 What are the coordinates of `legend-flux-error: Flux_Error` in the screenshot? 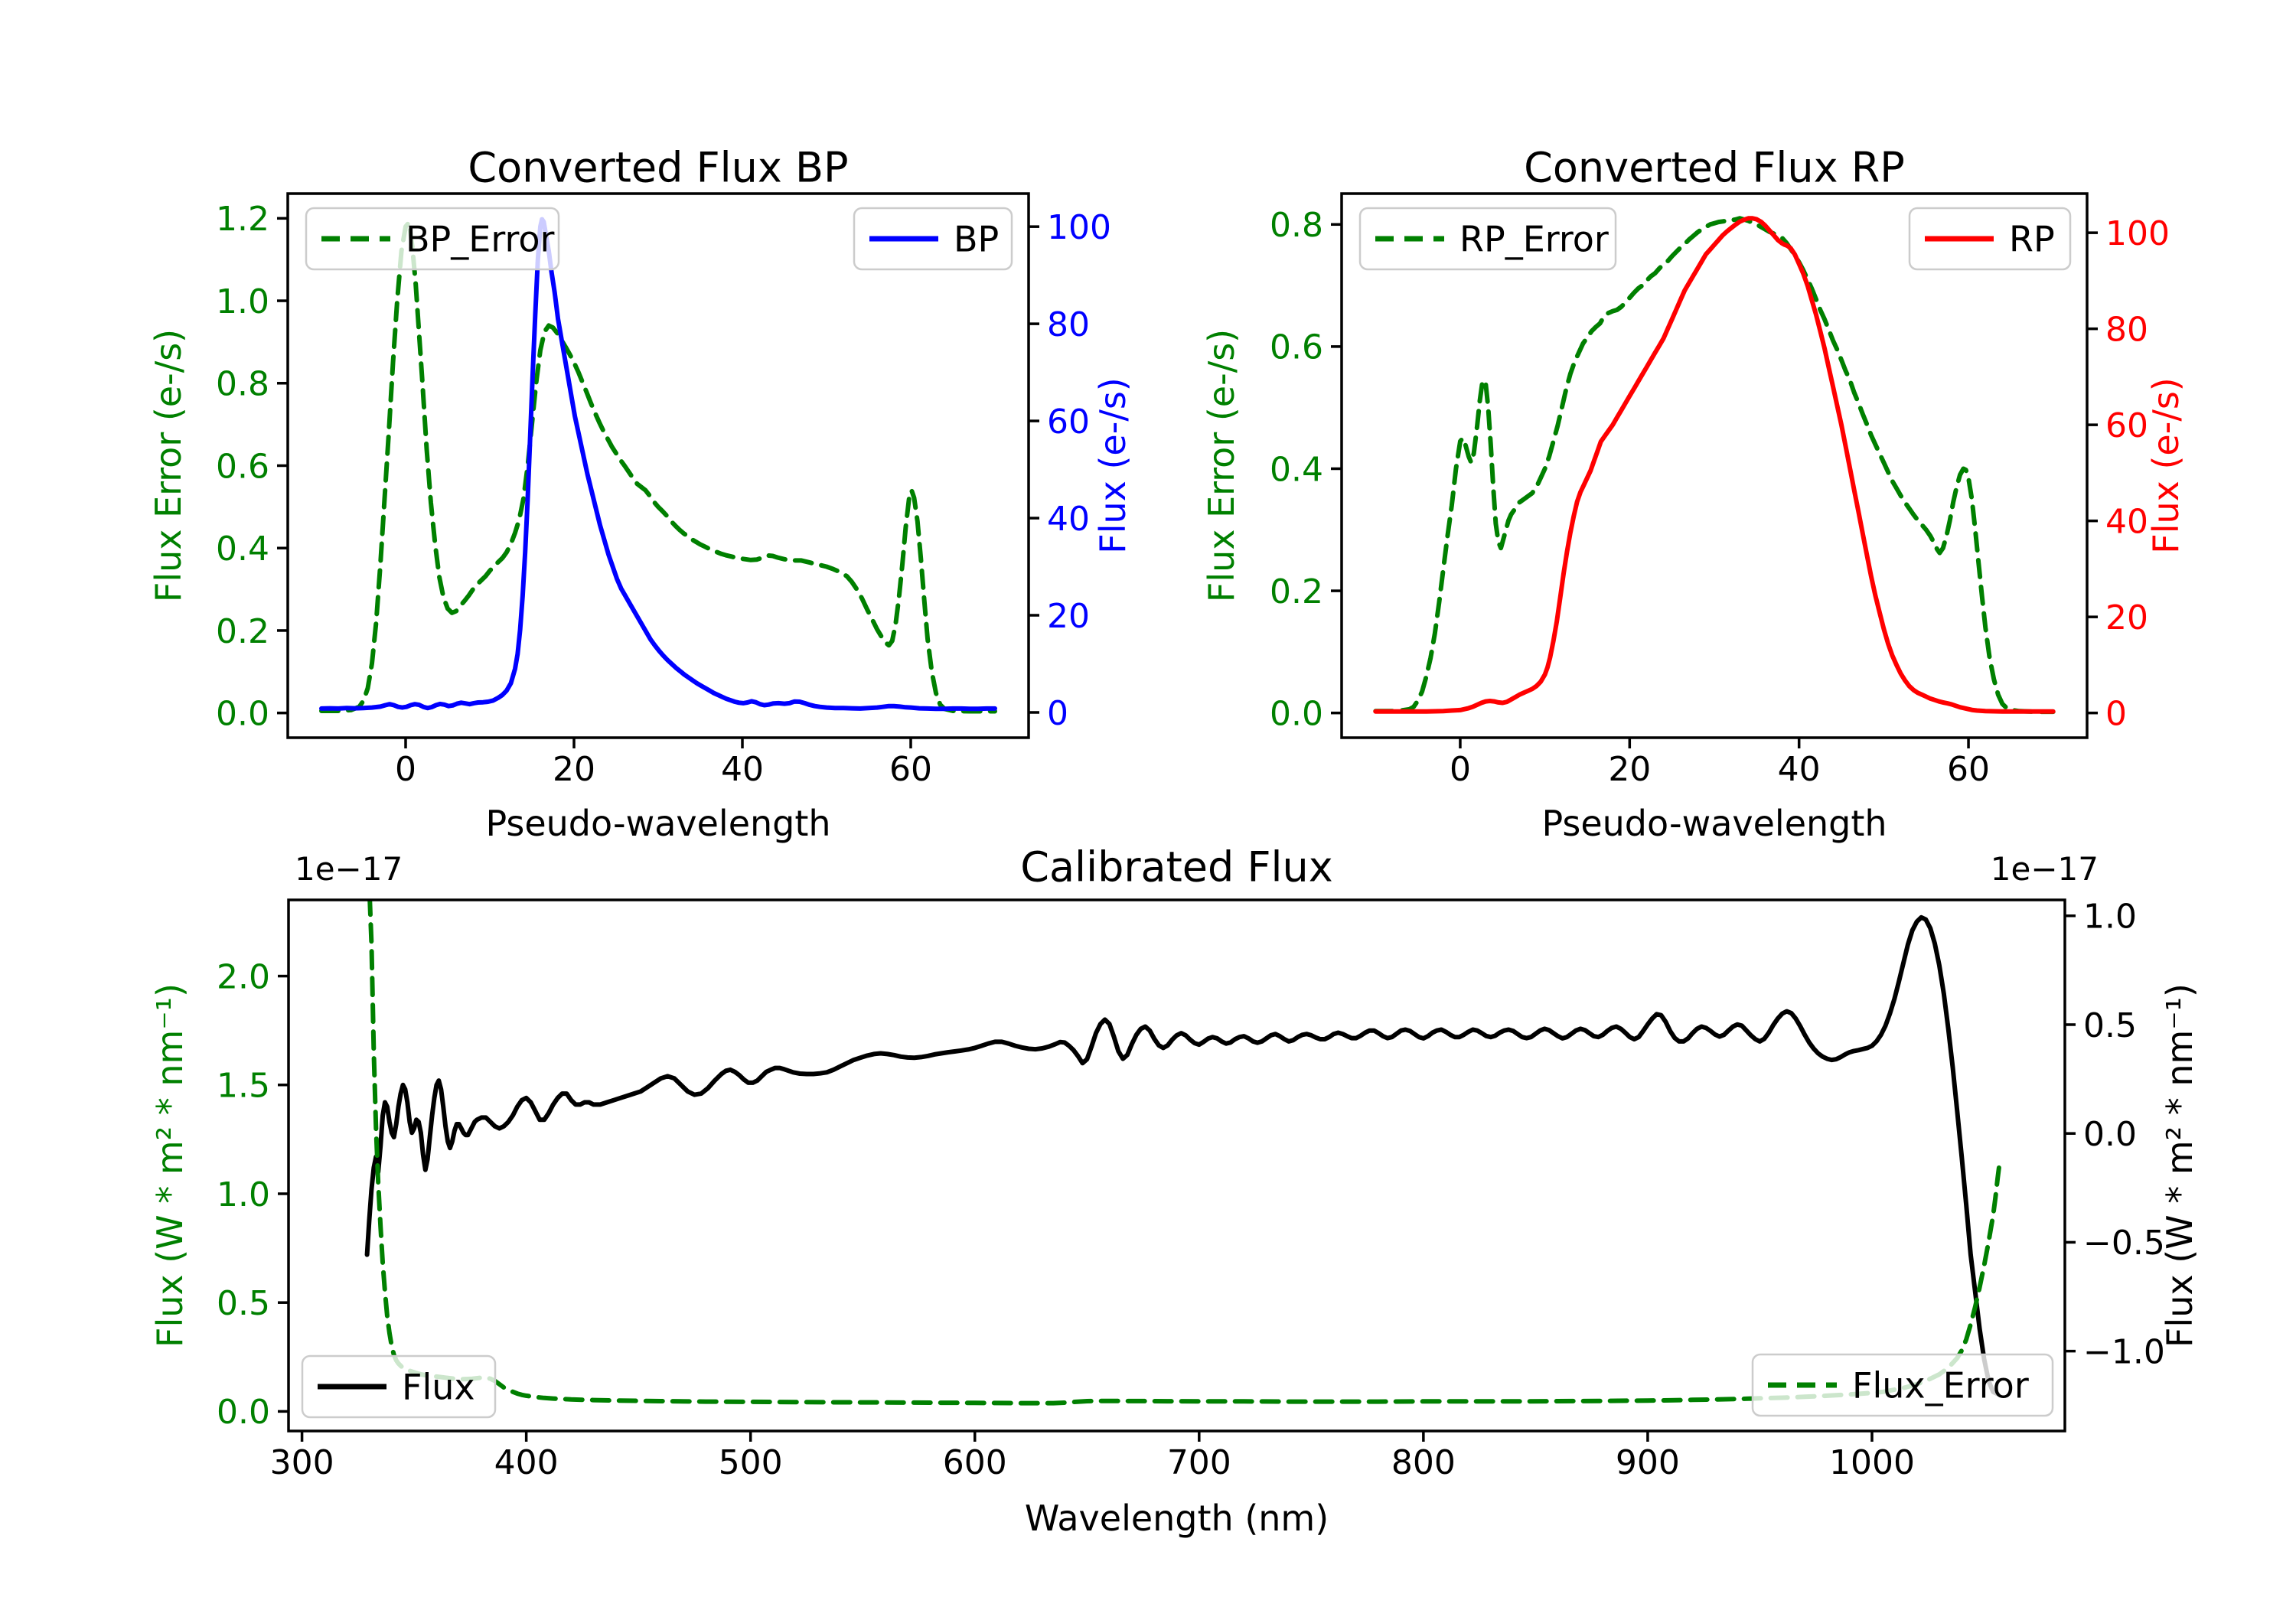 It's located at (1902, 1385).